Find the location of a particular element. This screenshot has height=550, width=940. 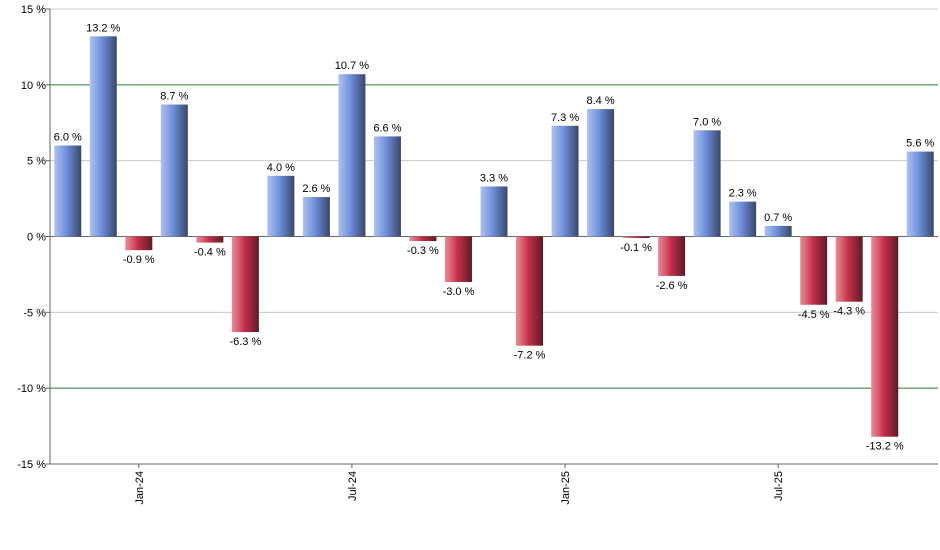

y-tick-label: 5 % is located at coordinates (36, 162).